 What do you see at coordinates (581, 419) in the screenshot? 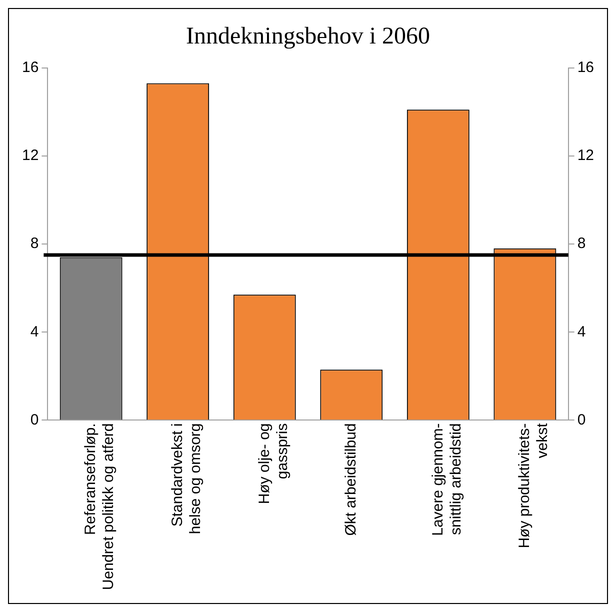
I see `y2-tick-label: 0` at bounding box center [581, 419].